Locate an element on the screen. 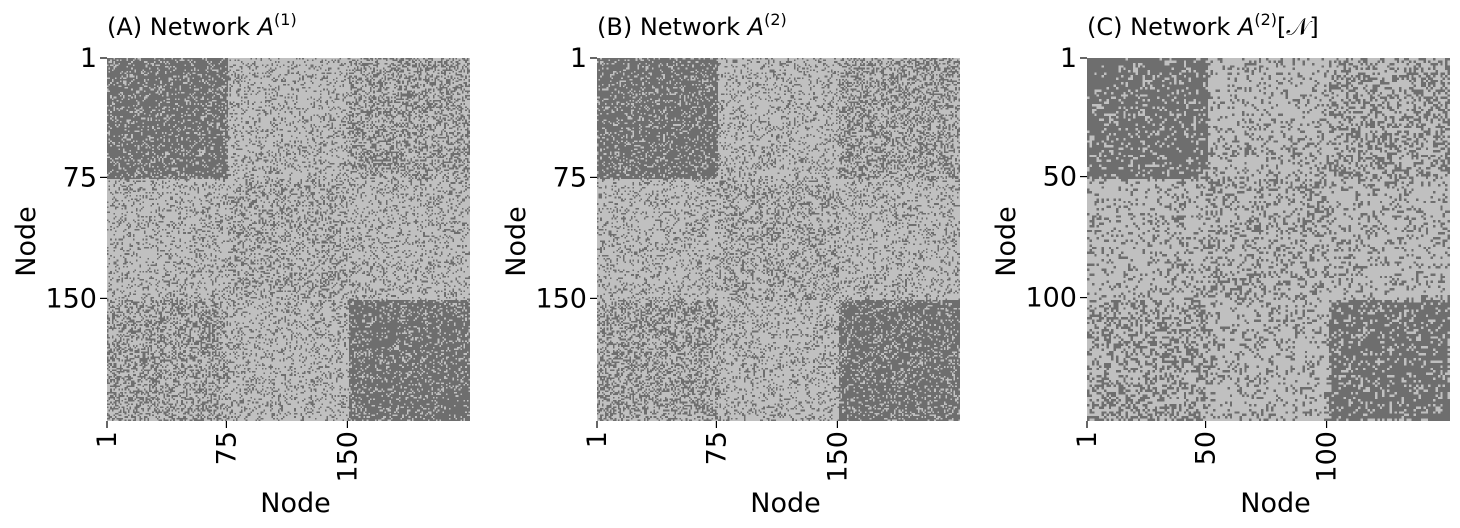 The width and height of the screenshot is (1460, 528). x-tick-label: 50 is located at coordinates (1206, 448).